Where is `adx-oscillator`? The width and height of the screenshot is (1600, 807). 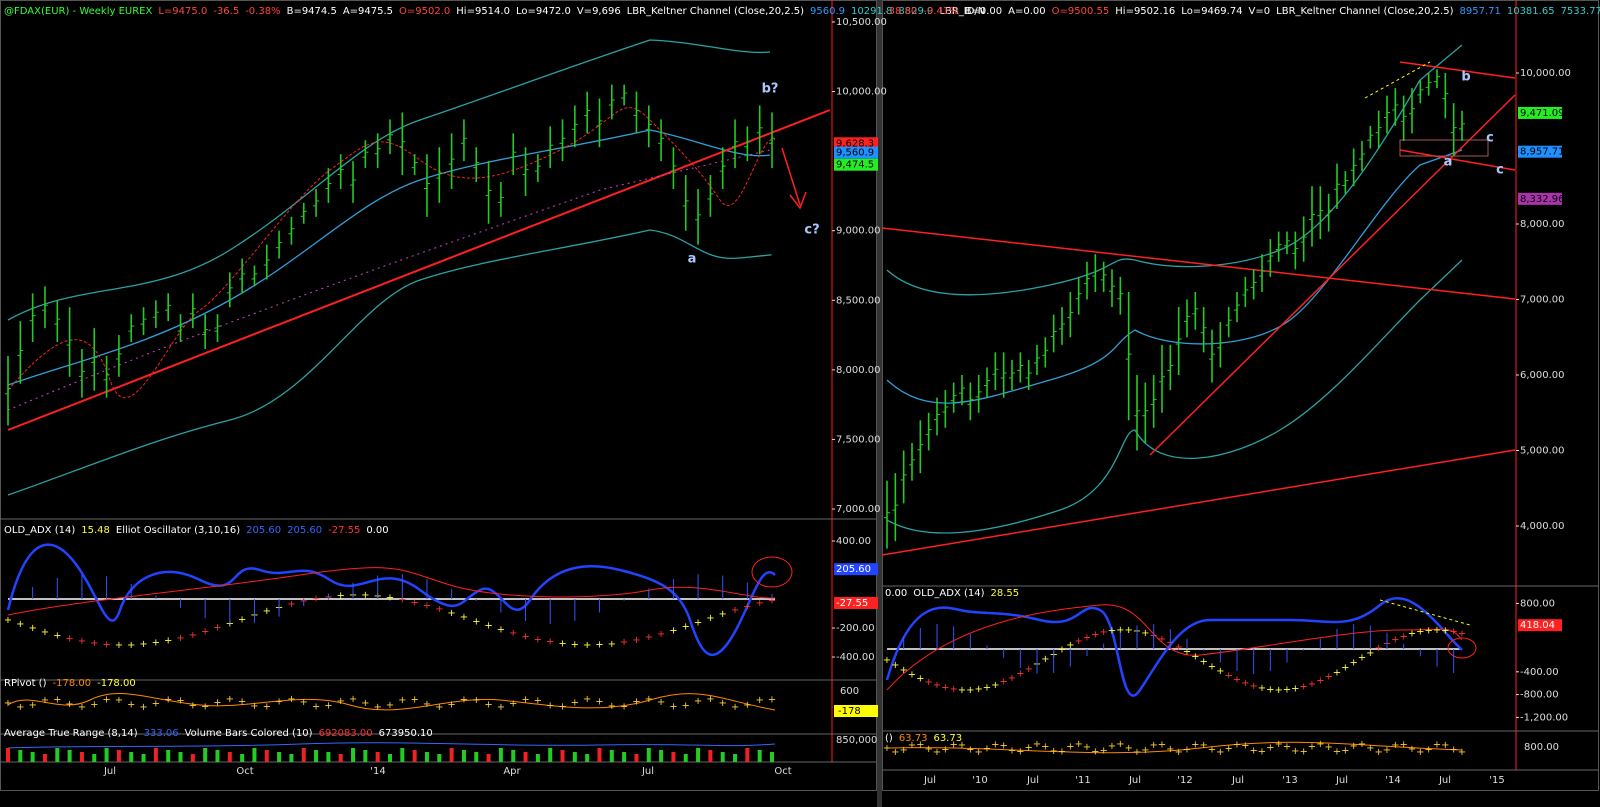
adx-oscillator is located at coordinates (1174, 647).